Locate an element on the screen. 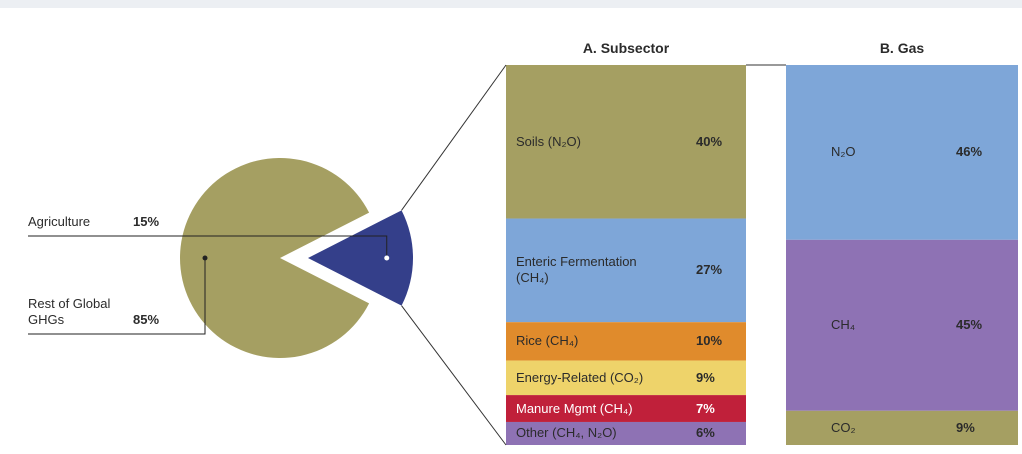  bar-title: B. Gas is located at coordinates (902, 48).